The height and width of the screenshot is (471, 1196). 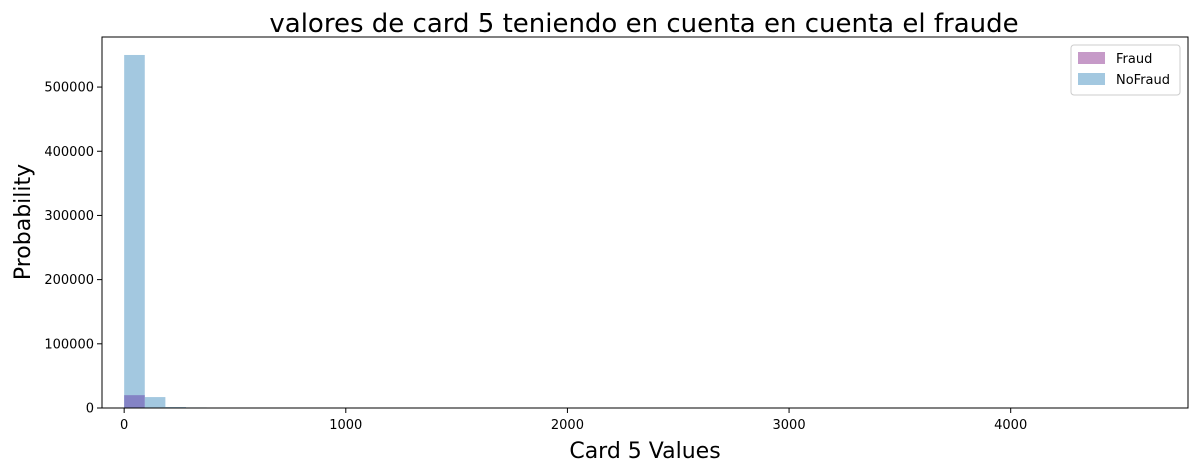 What do you see at coordinates (69, 280) in the screenshot?
I see `y-tick-label: 200000` at bounding box center [69, 280].